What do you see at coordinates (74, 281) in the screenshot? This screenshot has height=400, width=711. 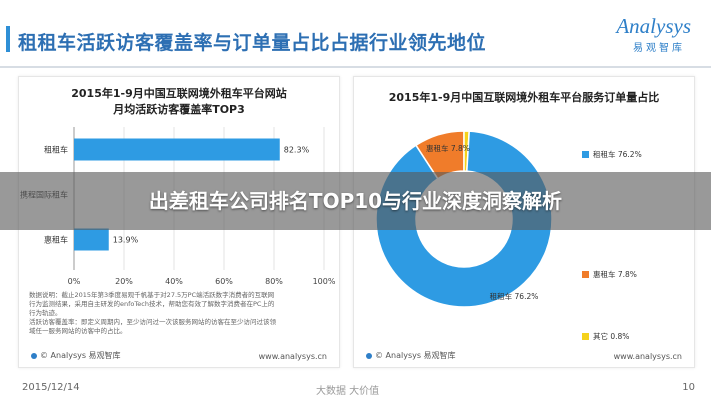 I see `x-tick-label: 0%` at bounding box center [74, 281].